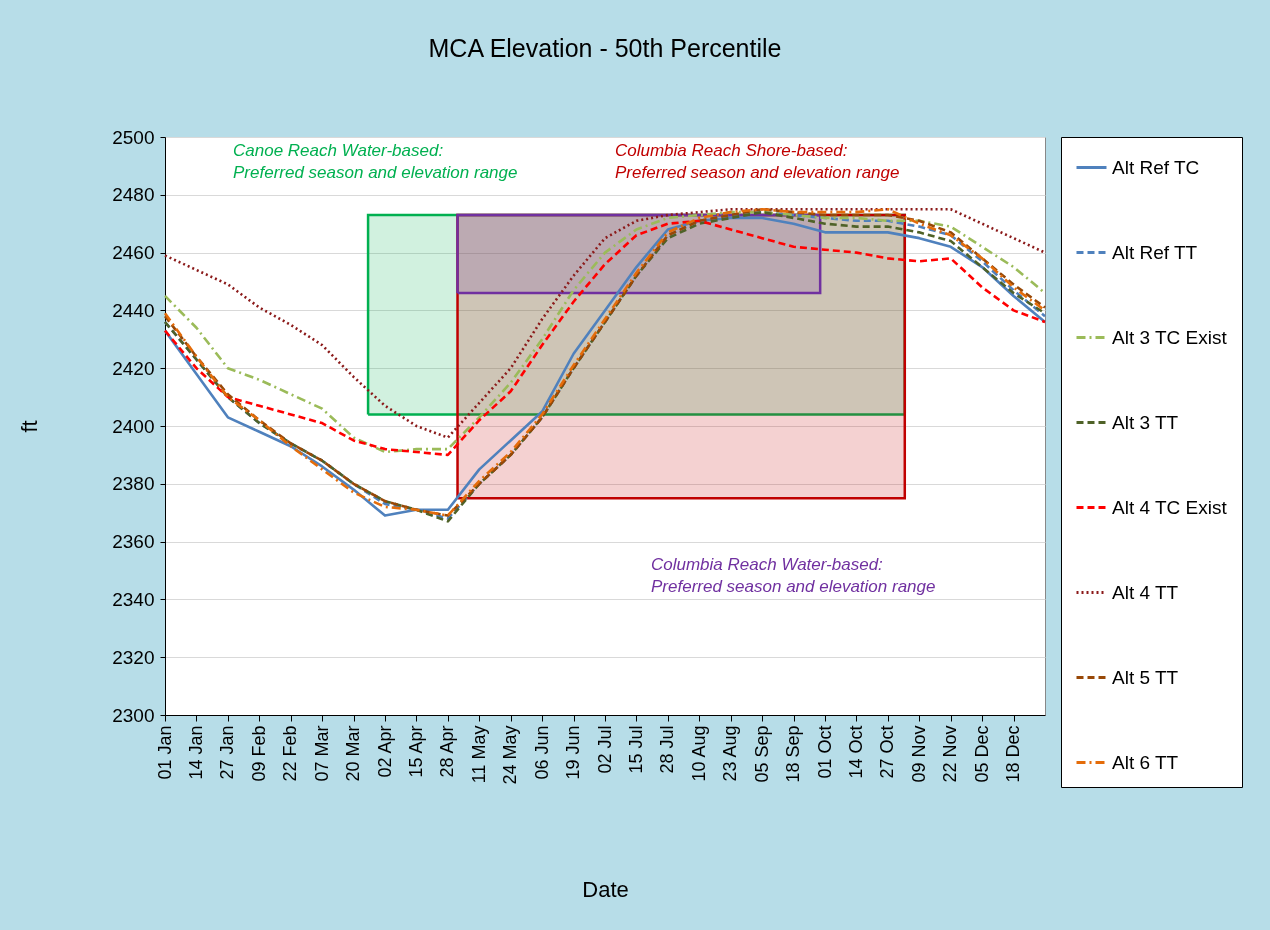 The height and width of the screenshot is (930, 1270). I want to click on legend-label: Alt 6 TT, so click(1145, 762).